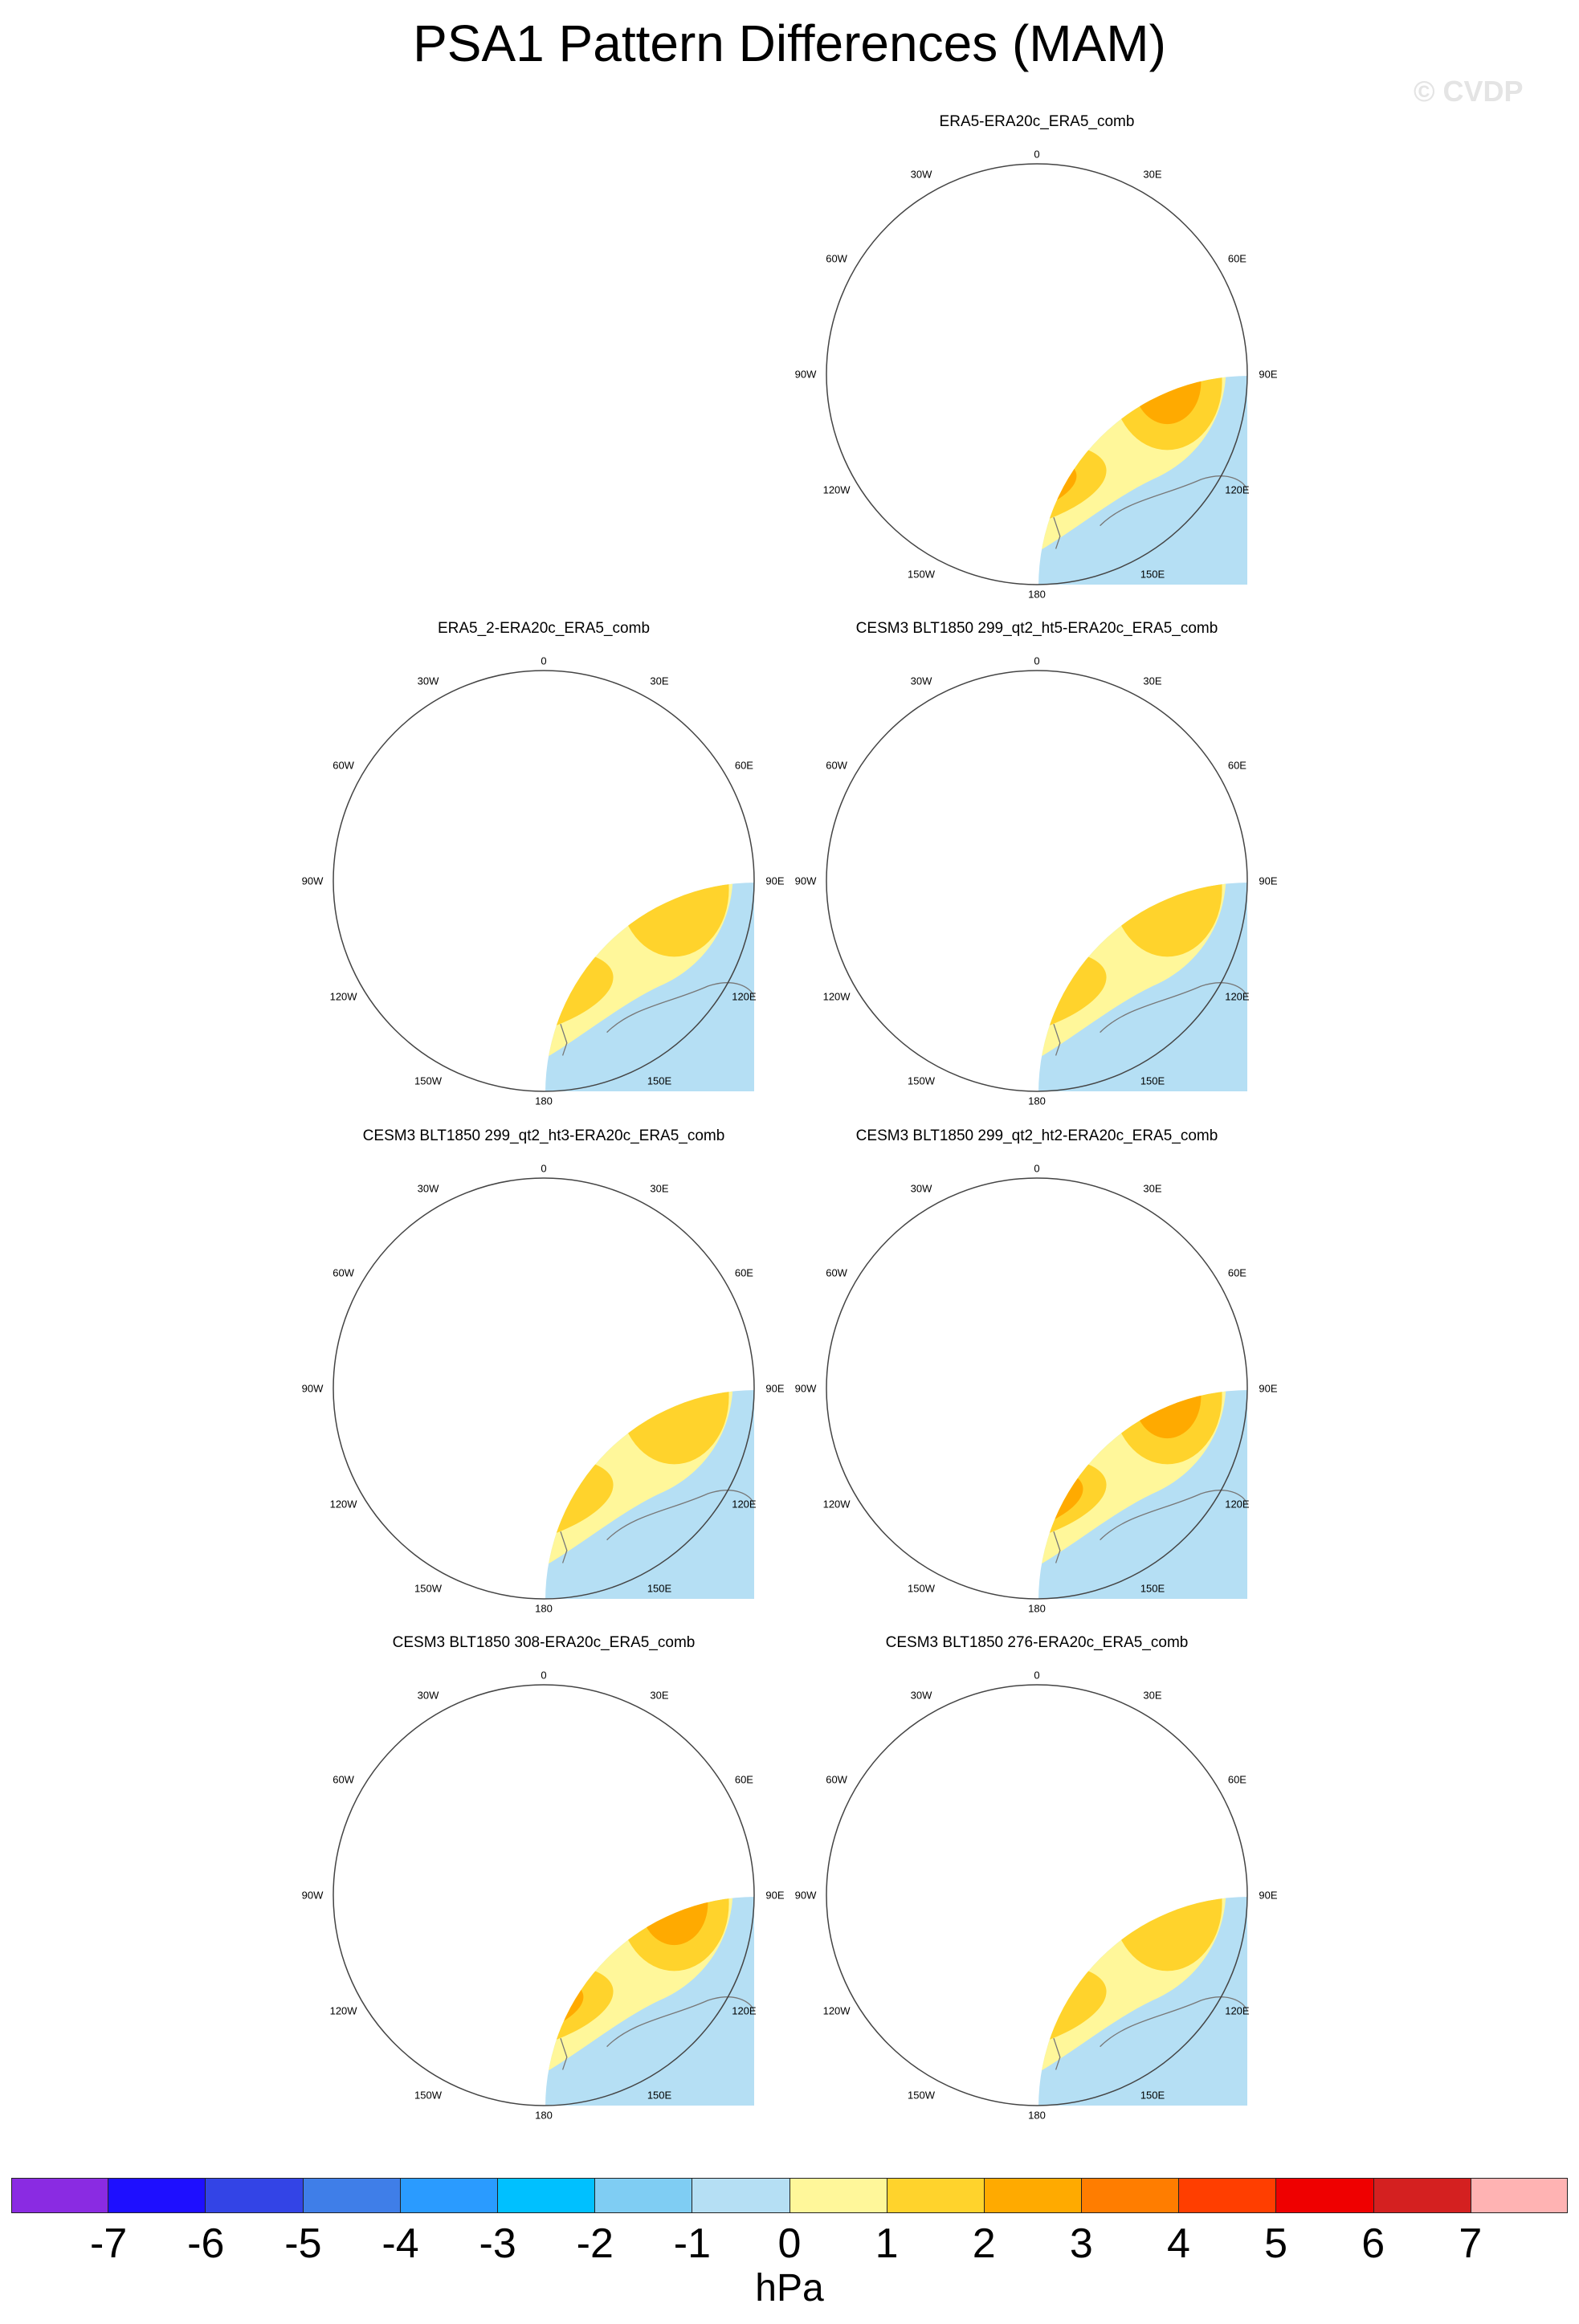 The width and height of the screenshot is (1579, 2324). I want to click on longitude-label: 150E, so click(659, 2096).